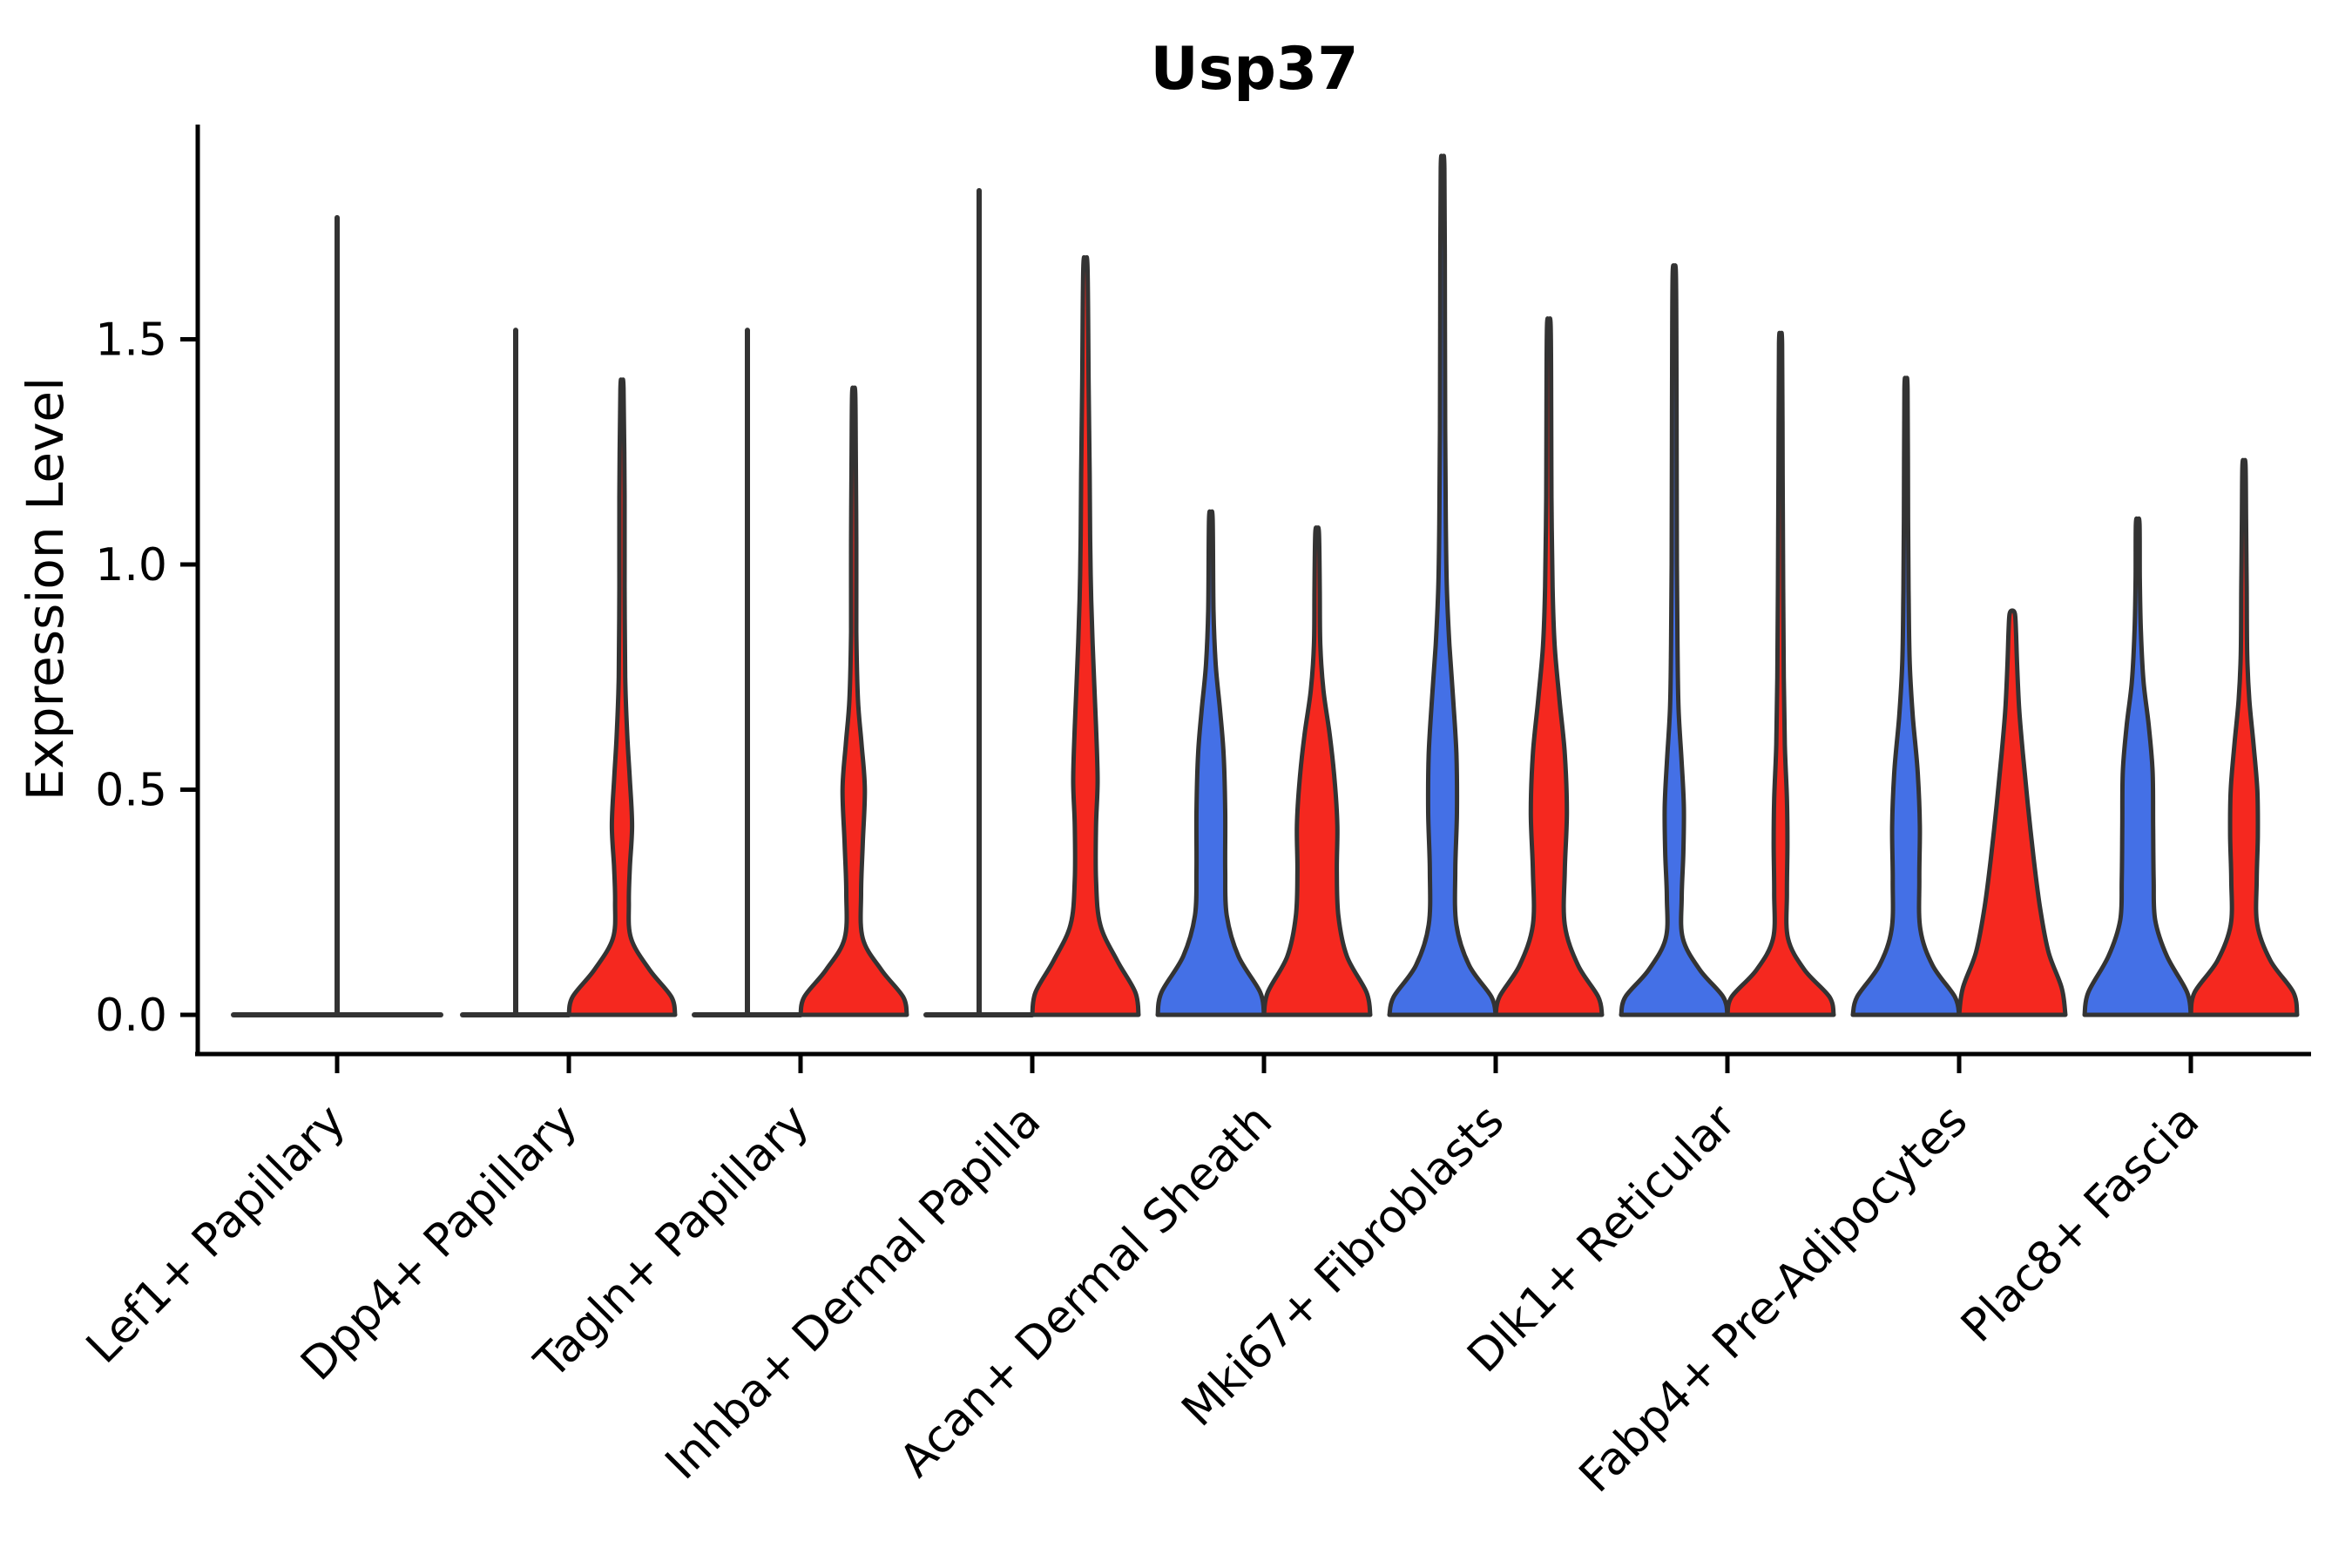 The image size is (2352, 1568). I want to click on violin-dlk1-split1, so click(1674, 640).